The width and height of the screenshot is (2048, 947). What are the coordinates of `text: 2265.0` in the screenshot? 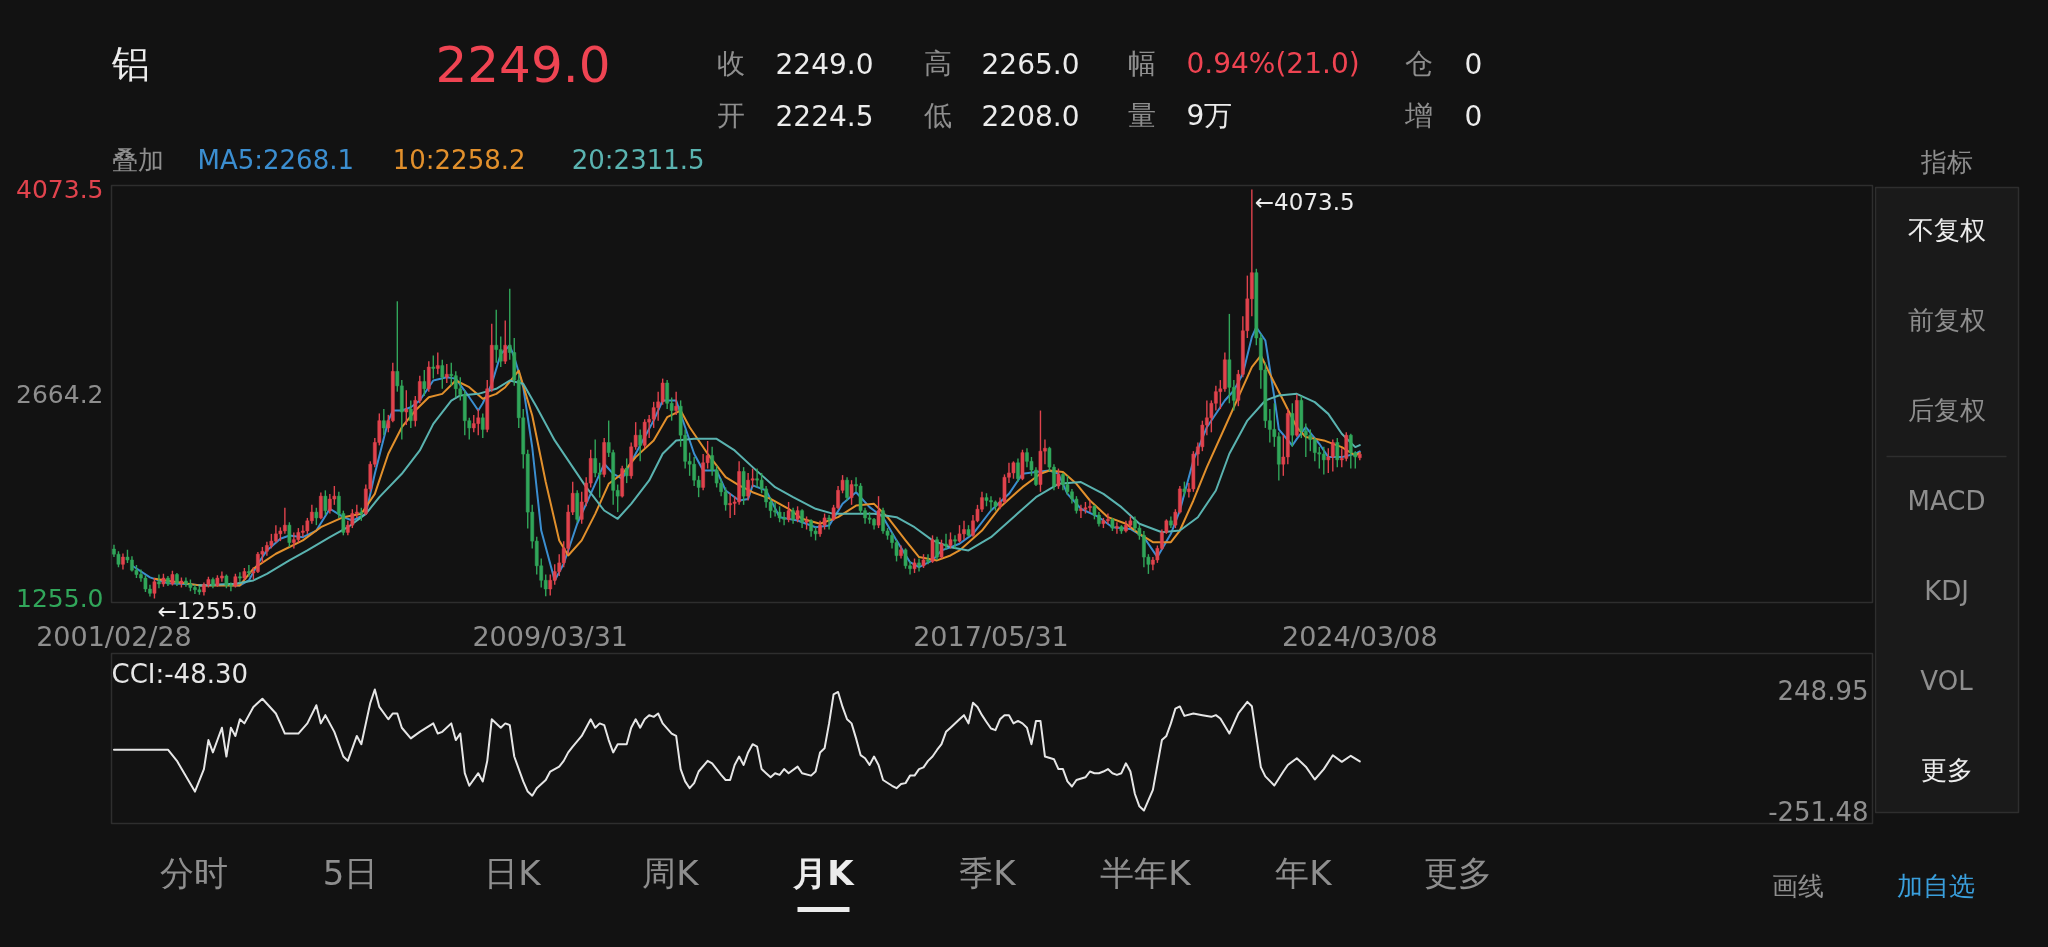 It's located at (1030, 64).